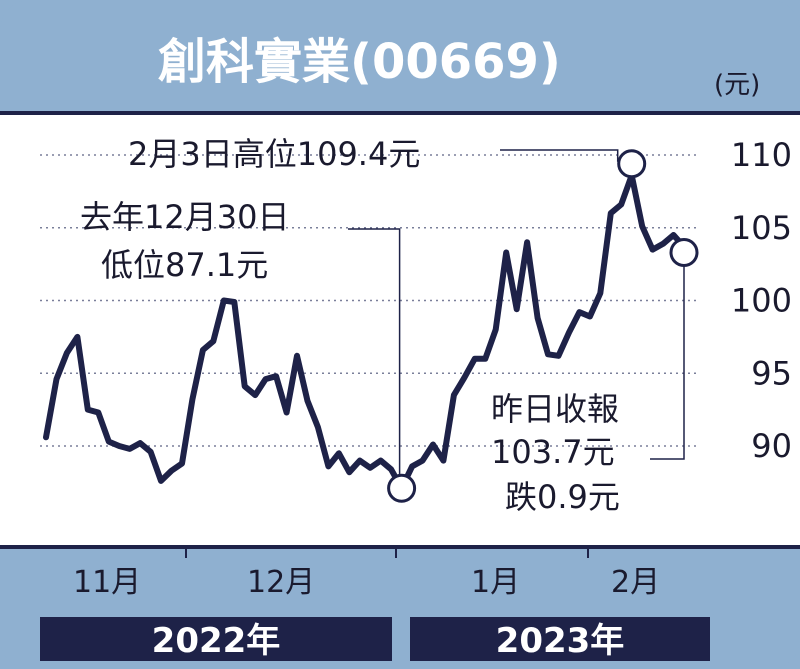 The image size is (800, 669). Describe the element at coordinates (553, 452) in the screenshot. I see `annotation-close-line2: 103.7元` at that location.